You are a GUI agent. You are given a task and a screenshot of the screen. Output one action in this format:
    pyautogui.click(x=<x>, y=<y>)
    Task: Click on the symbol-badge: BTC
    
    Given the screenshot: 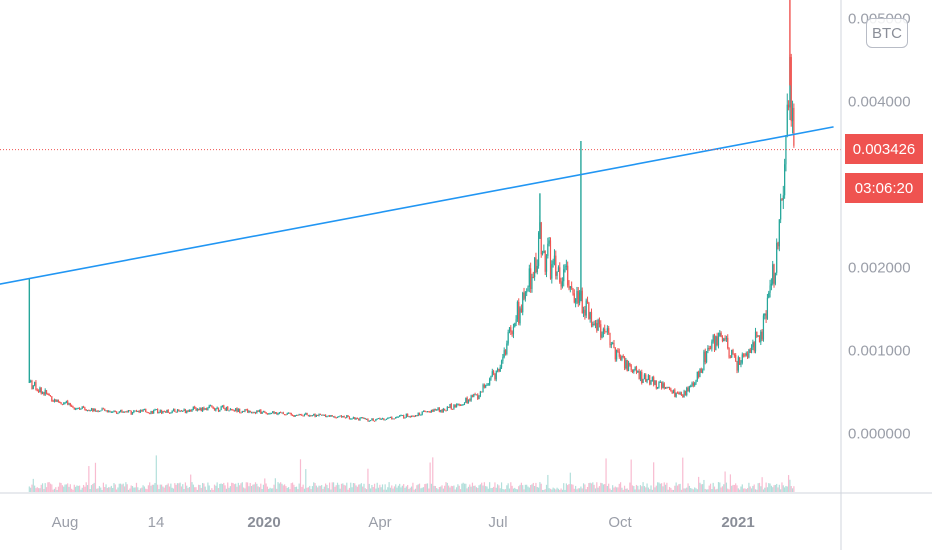 What is the action you would take?
    pyautogui.click(x=887, y=33)
    